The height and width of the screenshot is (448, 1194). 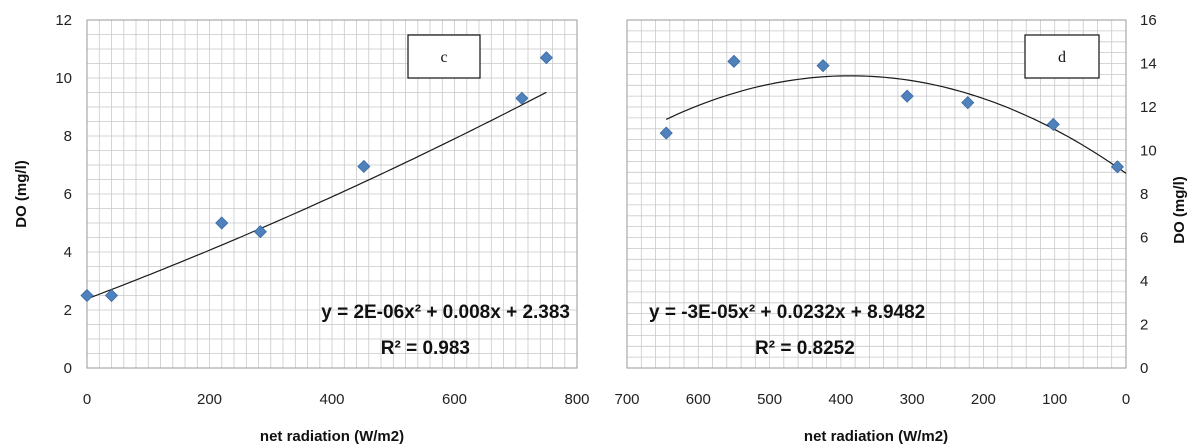 I want to click on x-tick-label: 100, so click(x=1054, y=399).